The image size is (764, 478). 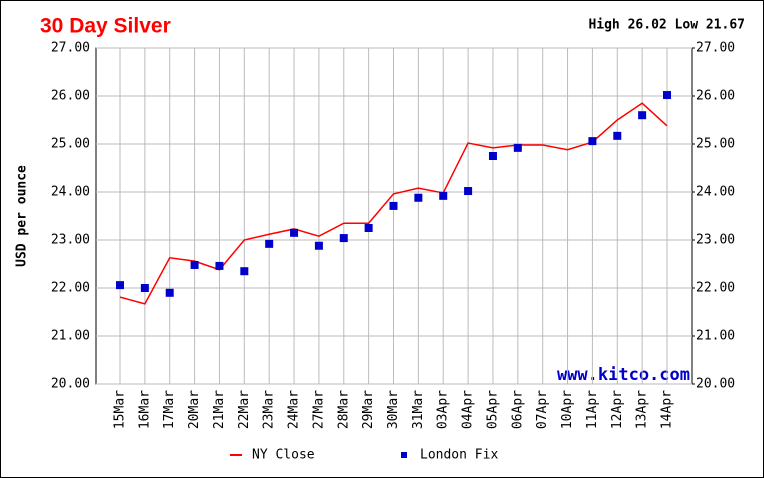 I want to click on x-tick-label: 05Apr, so click(x=492, y=409).